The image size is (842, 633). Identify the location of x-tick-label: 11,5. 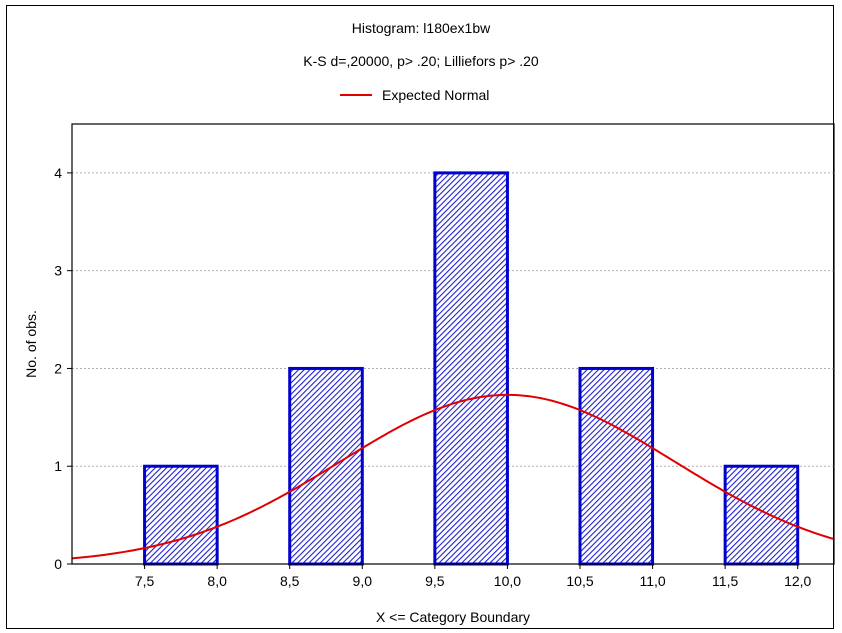
(725, 581).